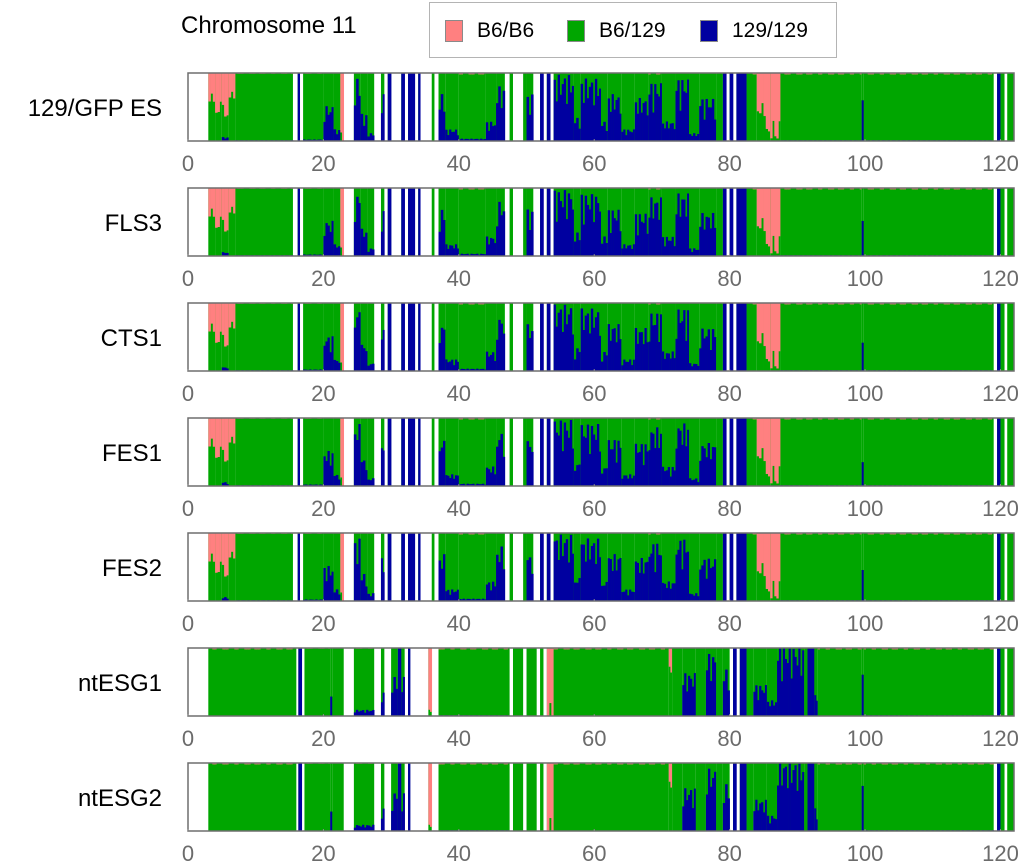 The height and width of the screenshot is (867, 1025). Describe the element at coordinates (729, 393) in the screenshot. I see `x-tick-label: 80` at that location.